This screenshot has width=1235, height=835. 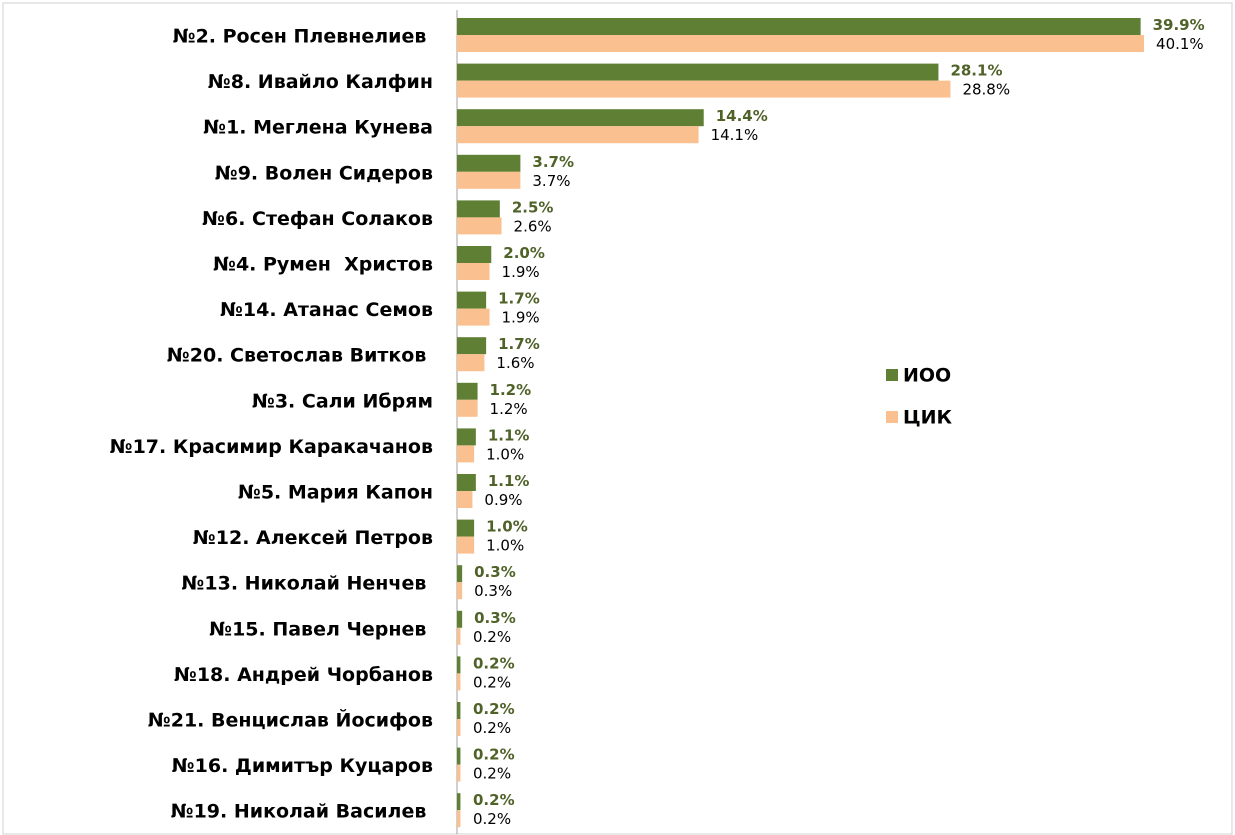 What do you see at coordinates (318, 128) in the screenshot?
I see `category-label: №1. Меглена Кунева` at bounding box center [318, 128].